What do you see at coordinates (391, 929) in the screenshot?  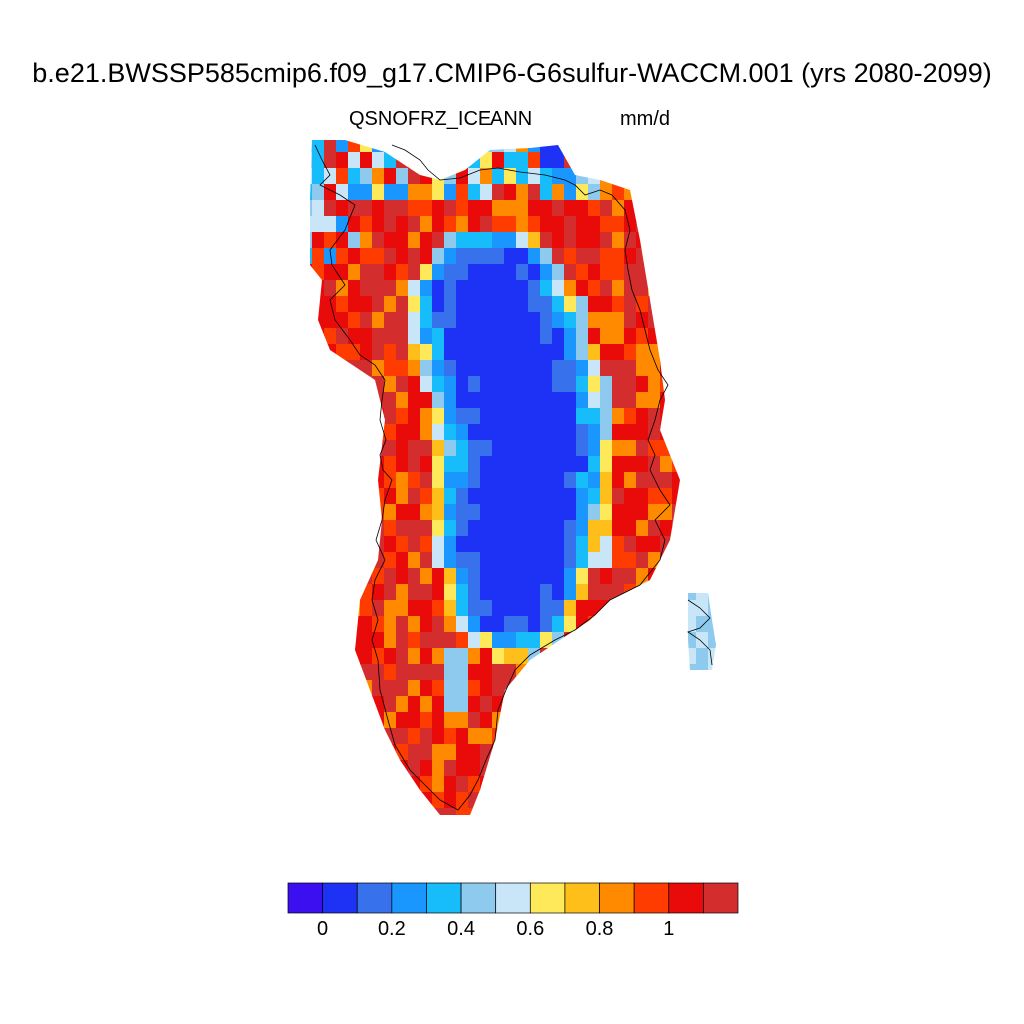 I see `colorbar-tick-label: 0.2` at bounding box center [391, 929].